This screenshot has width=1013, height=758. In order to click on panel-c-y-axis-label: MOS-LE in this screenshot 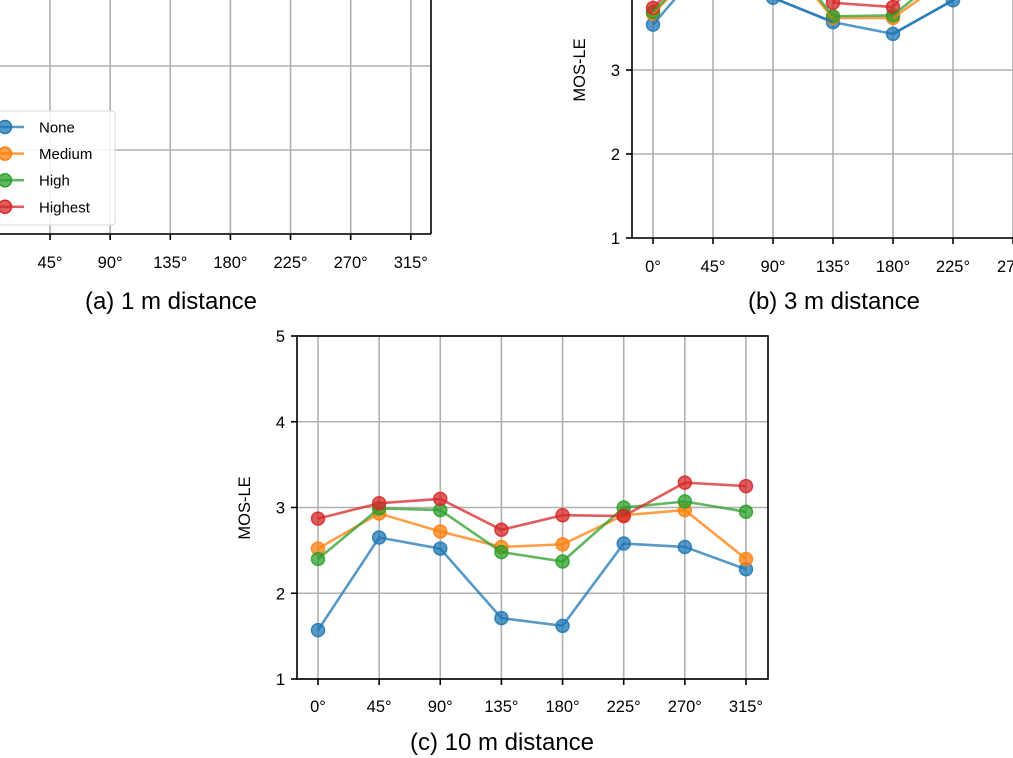, I will do `click(245, 507)`.